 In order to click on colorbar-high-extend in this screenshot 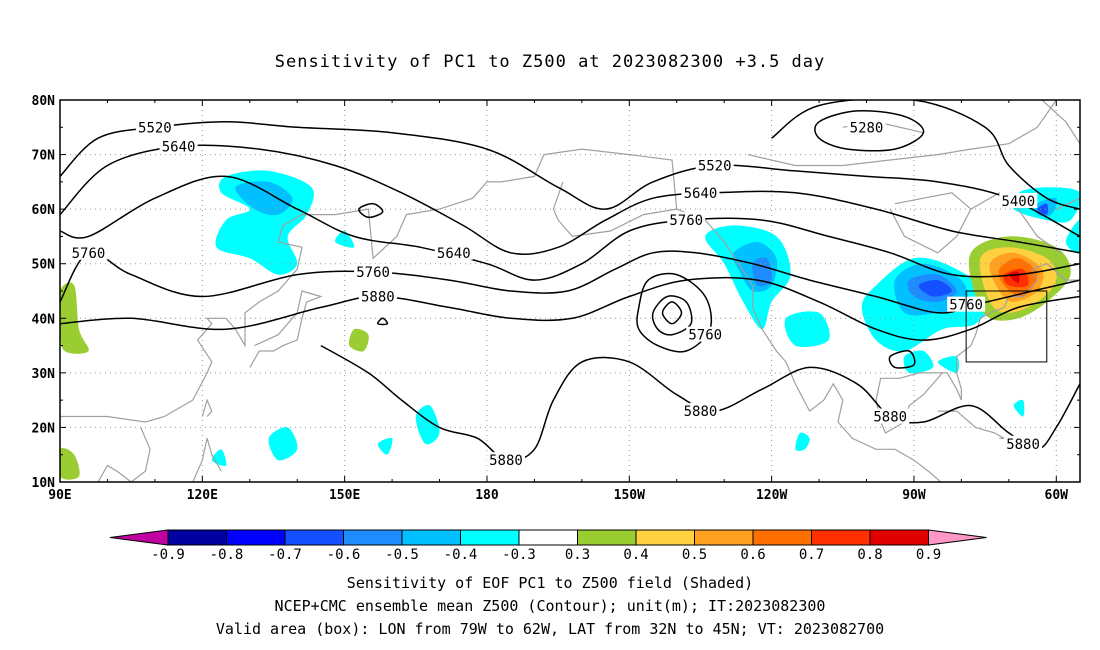, I will do `click(957, 537)`.